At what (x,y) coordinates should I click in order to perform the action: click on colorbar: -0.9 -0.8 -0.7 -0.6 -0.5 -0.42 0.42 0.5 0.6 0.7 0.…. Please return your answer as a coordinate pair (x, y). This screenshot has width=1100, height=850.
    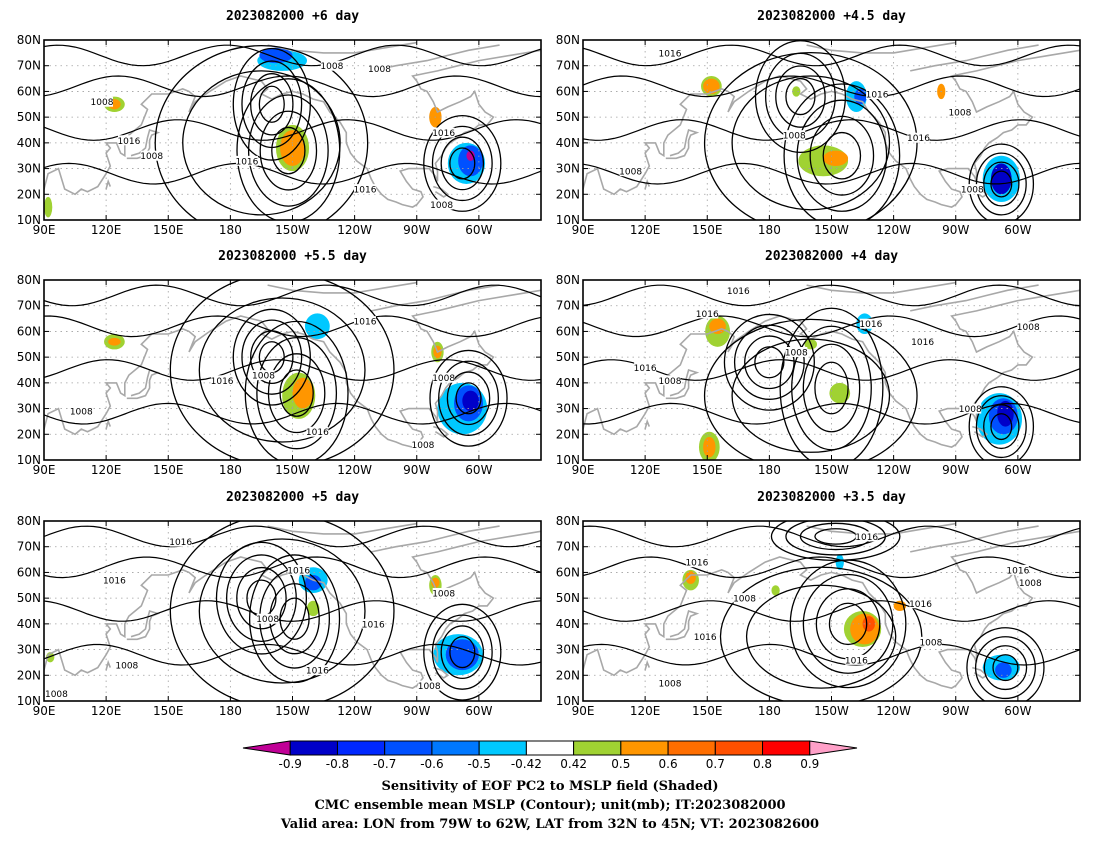
    Looking at the image, I should click on (550, 755).